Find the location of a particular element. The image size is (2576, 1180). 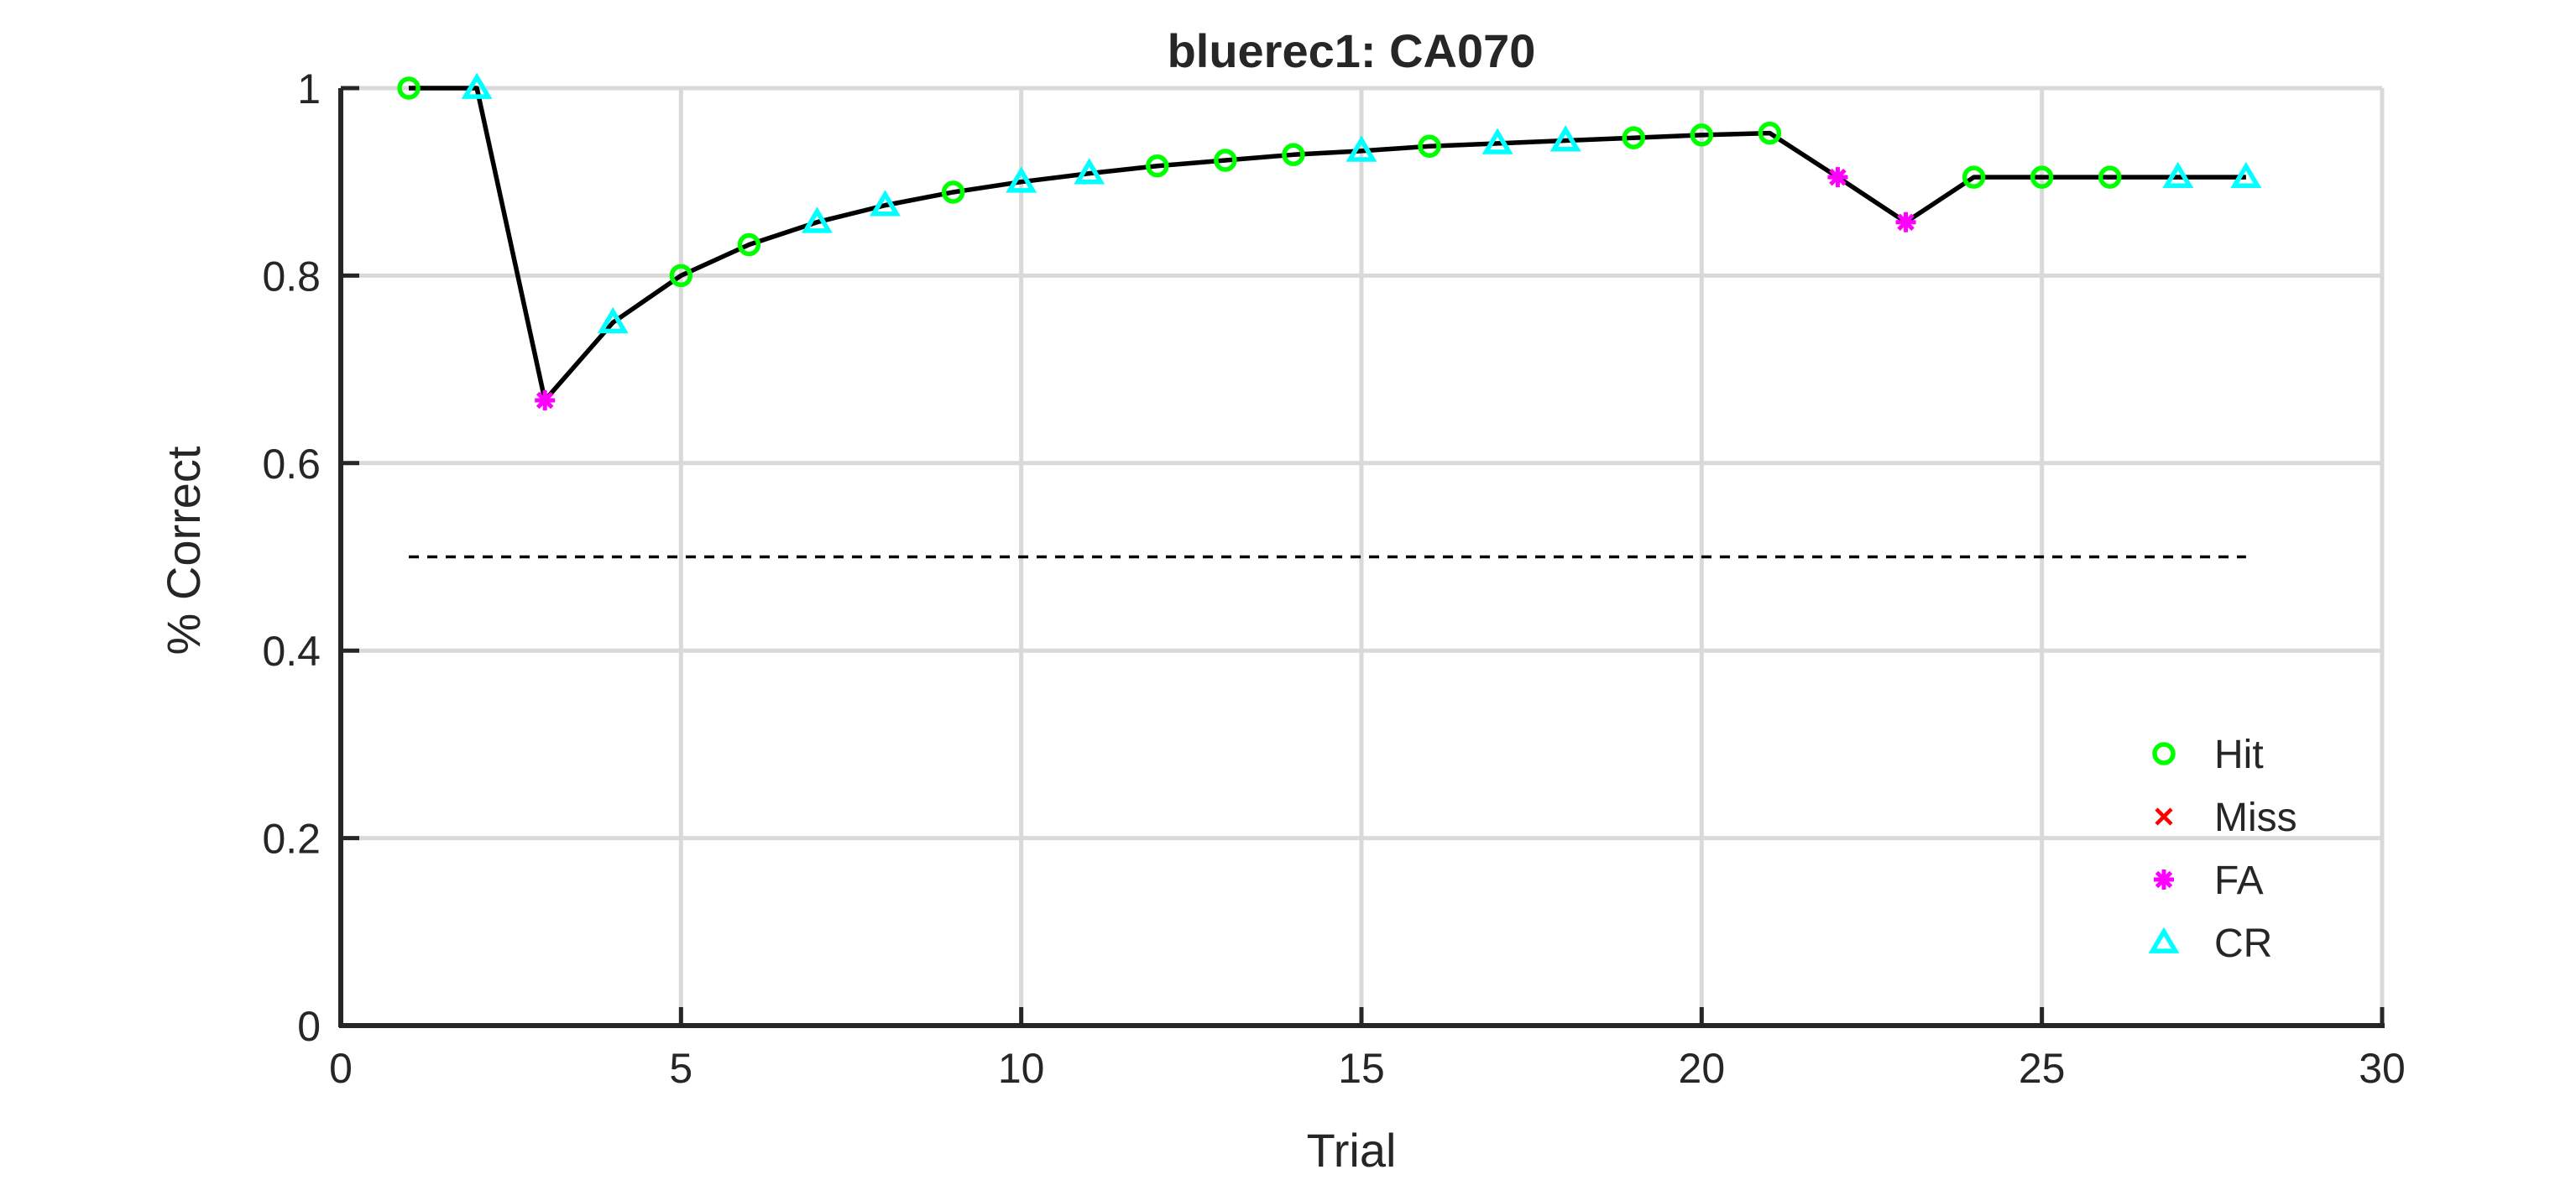

legend-item-miss: Miss is located at coordinates (2226, 818).